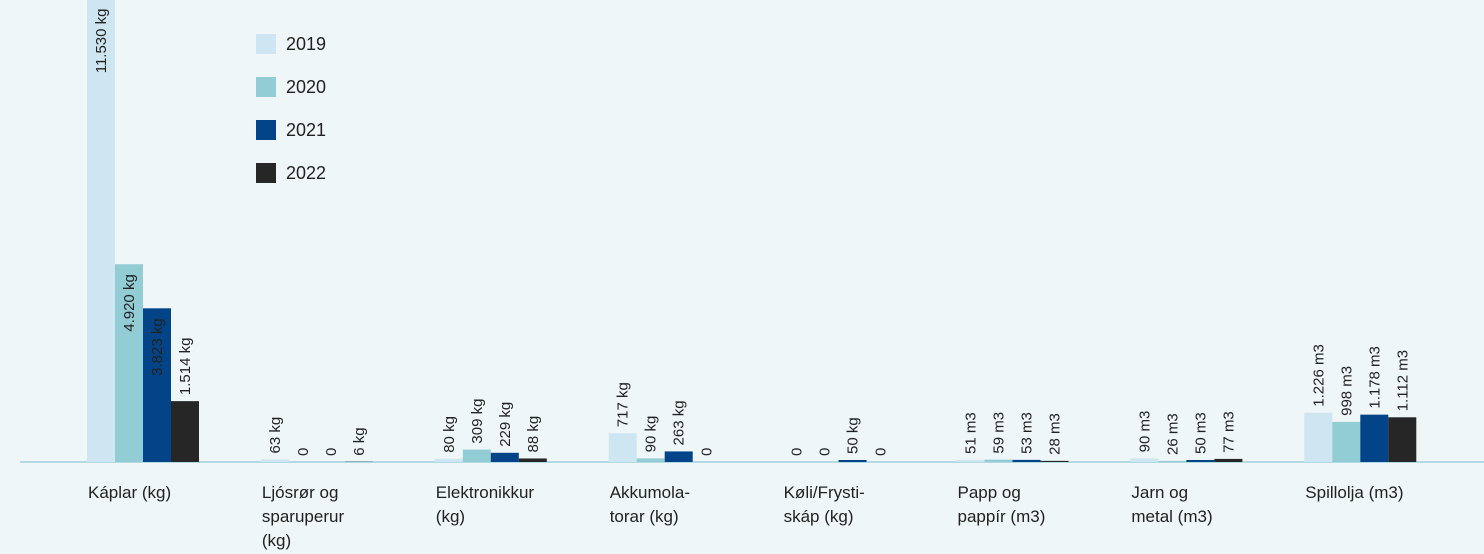 This screenshot has height=554, width=1484. I want to click on value-label: 11.530 kg, so click(101, 40).